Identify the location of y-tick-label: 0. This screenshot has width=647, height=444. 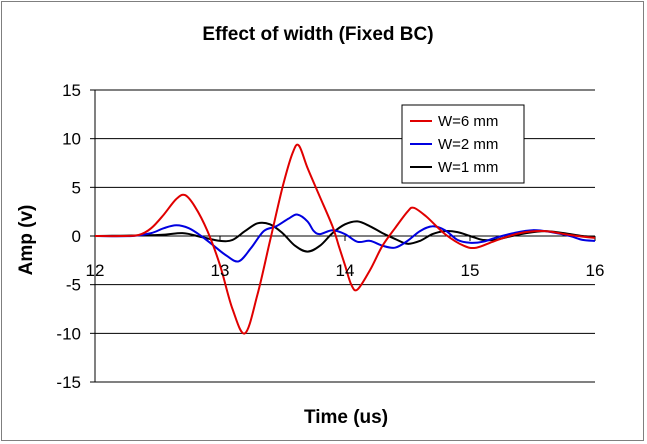
(76, 236).